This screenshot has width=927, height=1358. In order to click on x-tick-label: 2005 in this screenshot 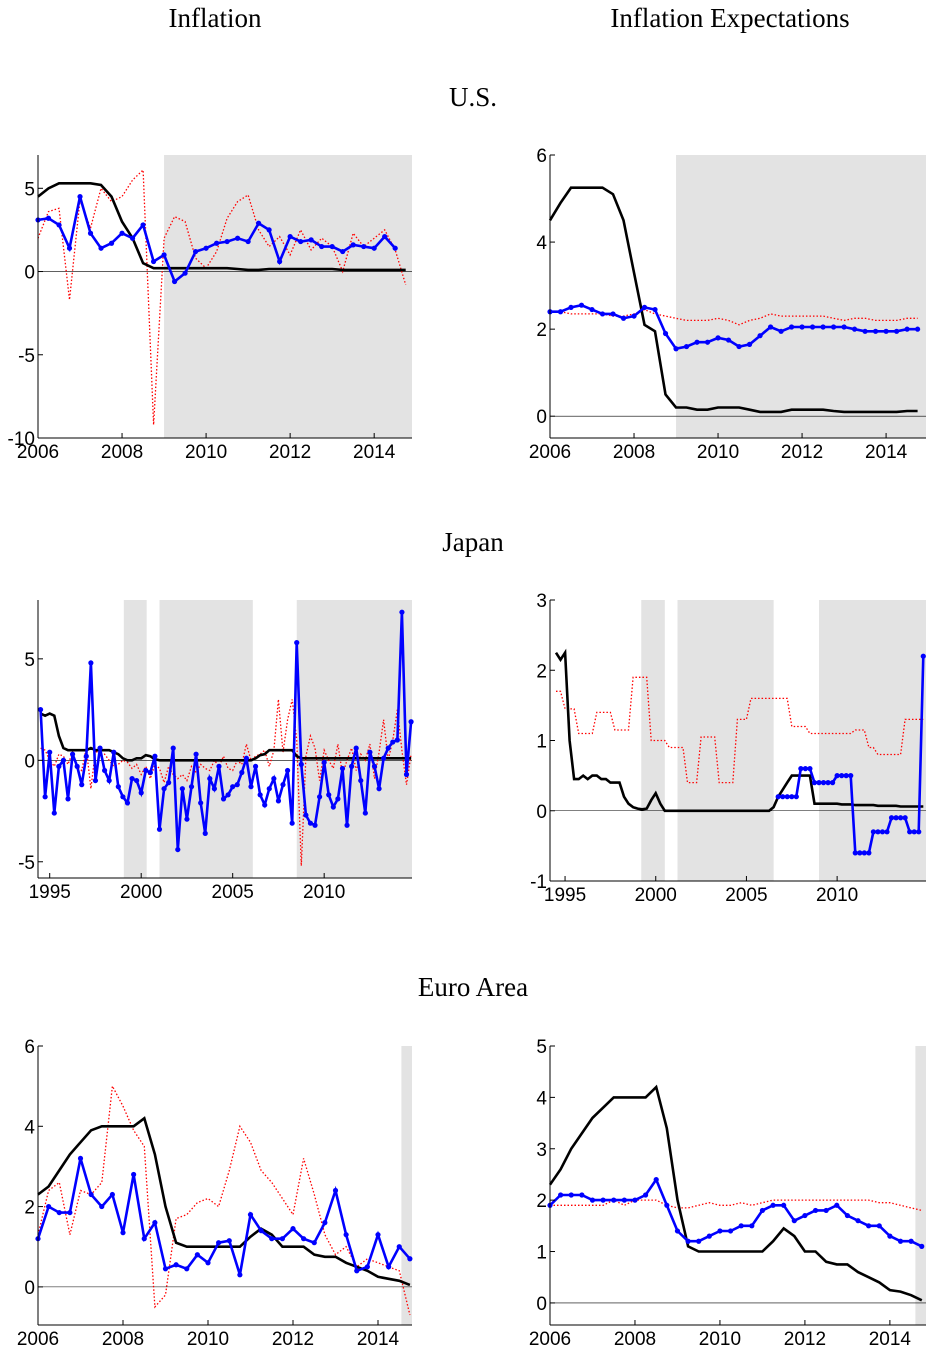, I will do `click(233, 892)`.